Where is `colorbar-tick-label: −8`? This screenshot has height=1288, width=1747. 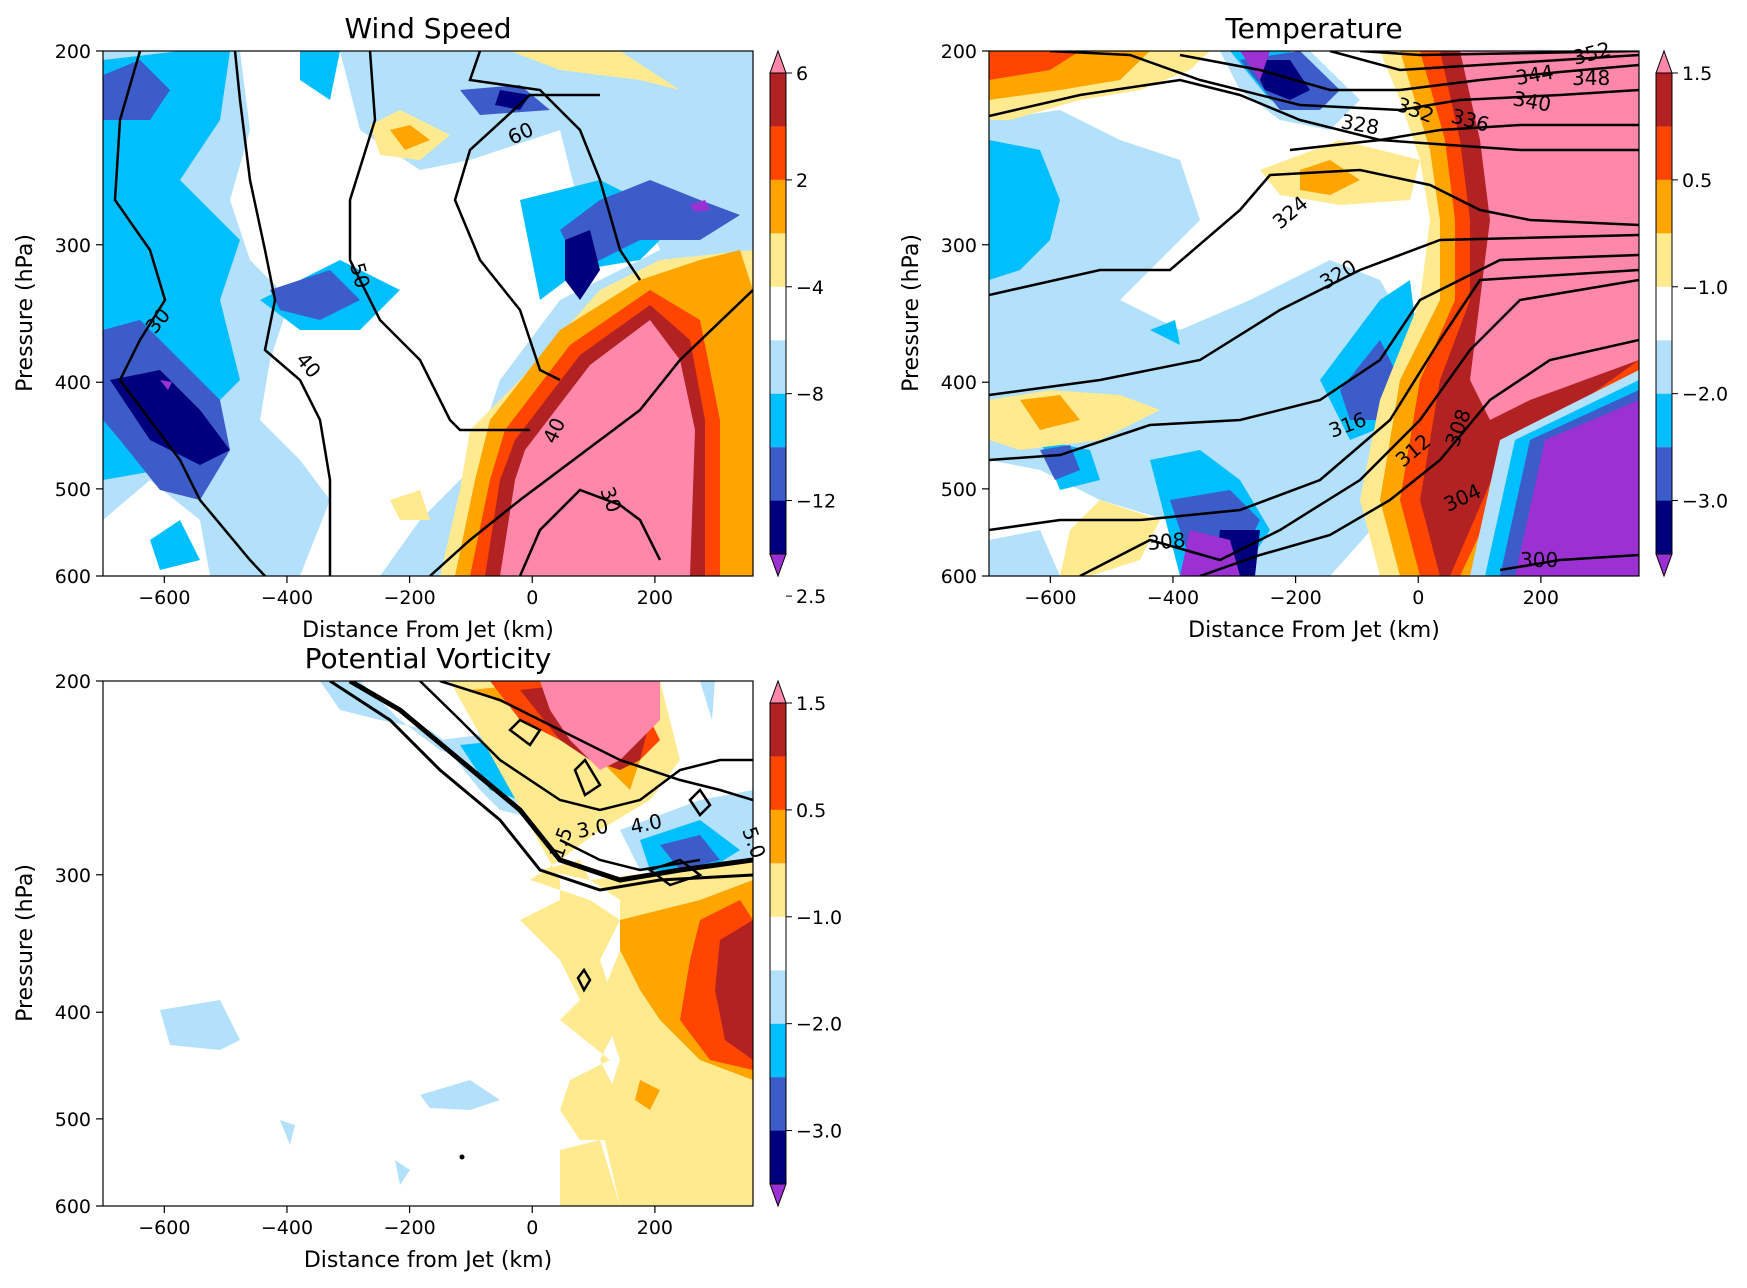
colorbar-tick-label: −8 is located at coordinates (810, 395).